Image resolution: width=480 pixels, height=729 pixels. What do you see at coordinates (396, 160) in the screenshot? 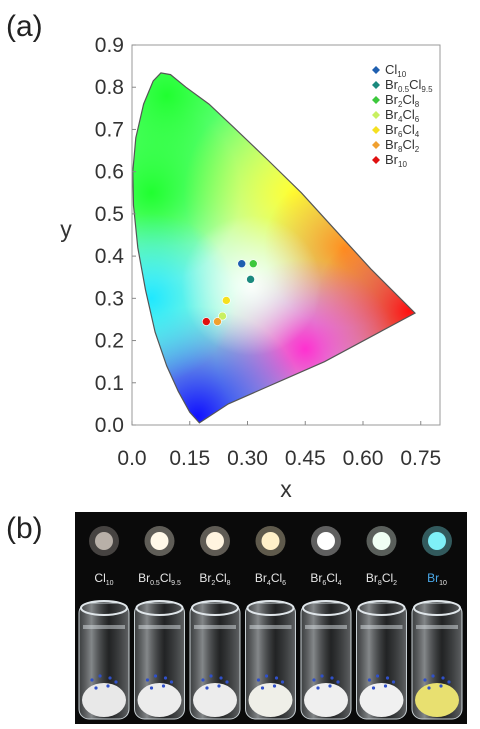
I see `legend-label: Br10` at bounding box center [396, 160].